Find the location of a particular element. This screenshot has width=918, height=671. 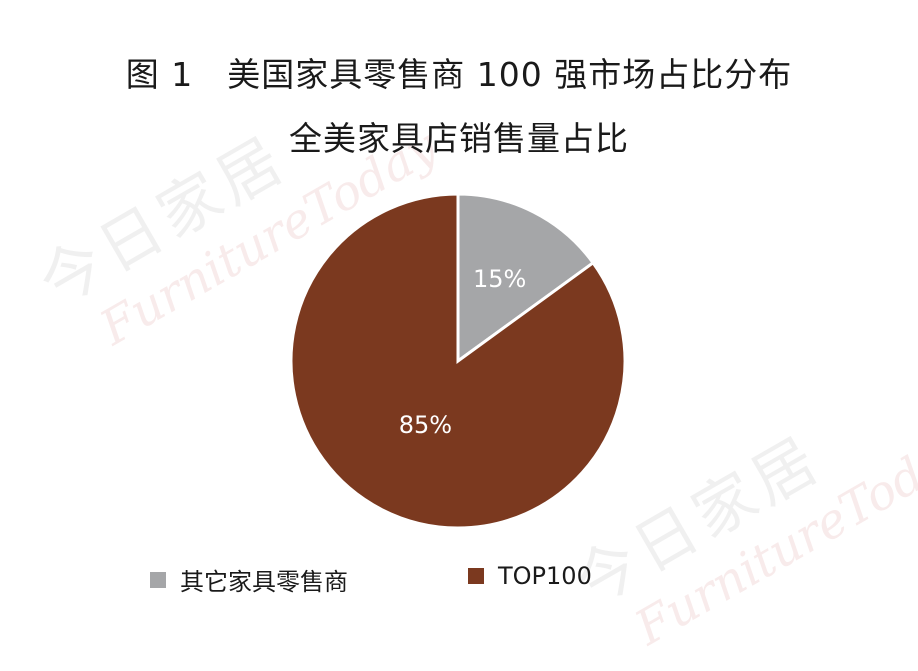

legend-item-top100: TOP100 is located at coordinates (530, 576).